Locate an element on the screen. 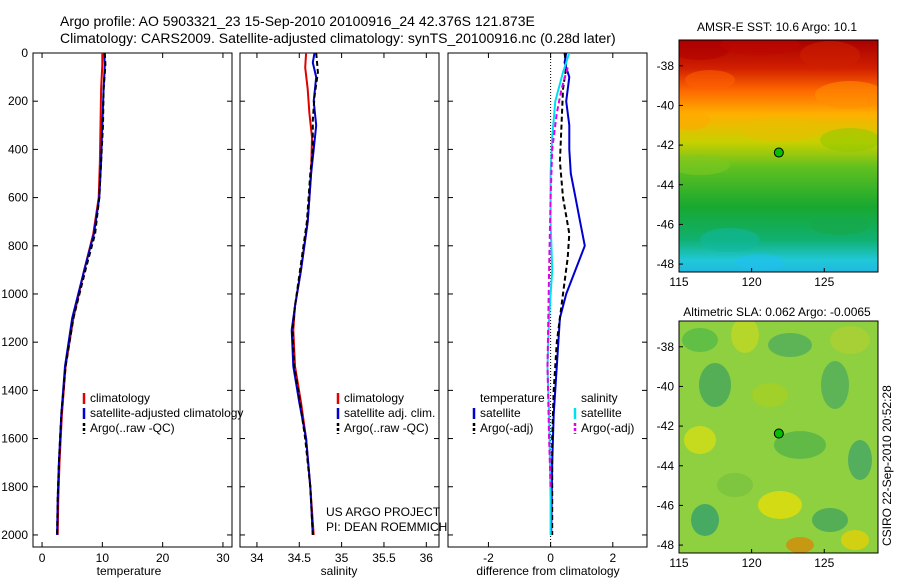 Image resolution: width=900 pixels, height=580 pixels. map-y-tick-label: -40 is located at coordinates (666, 386).